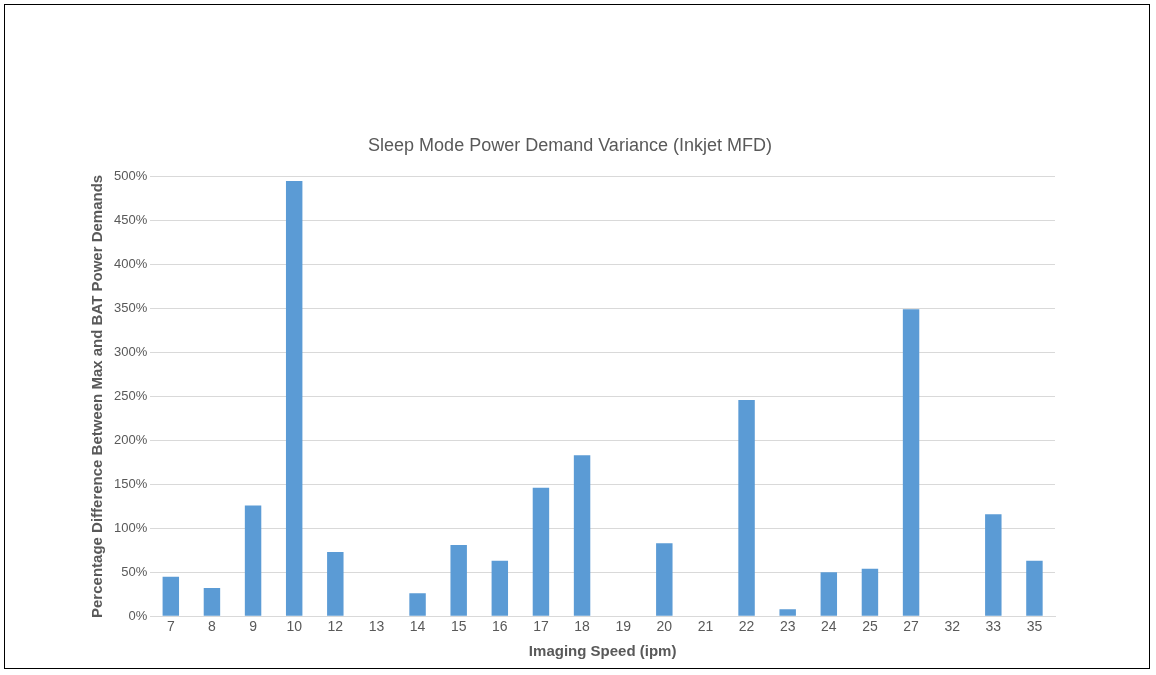  Describe the element at coordinates (131, 264) in the screenshot. I see `y-tick-label: 400%` at that location.